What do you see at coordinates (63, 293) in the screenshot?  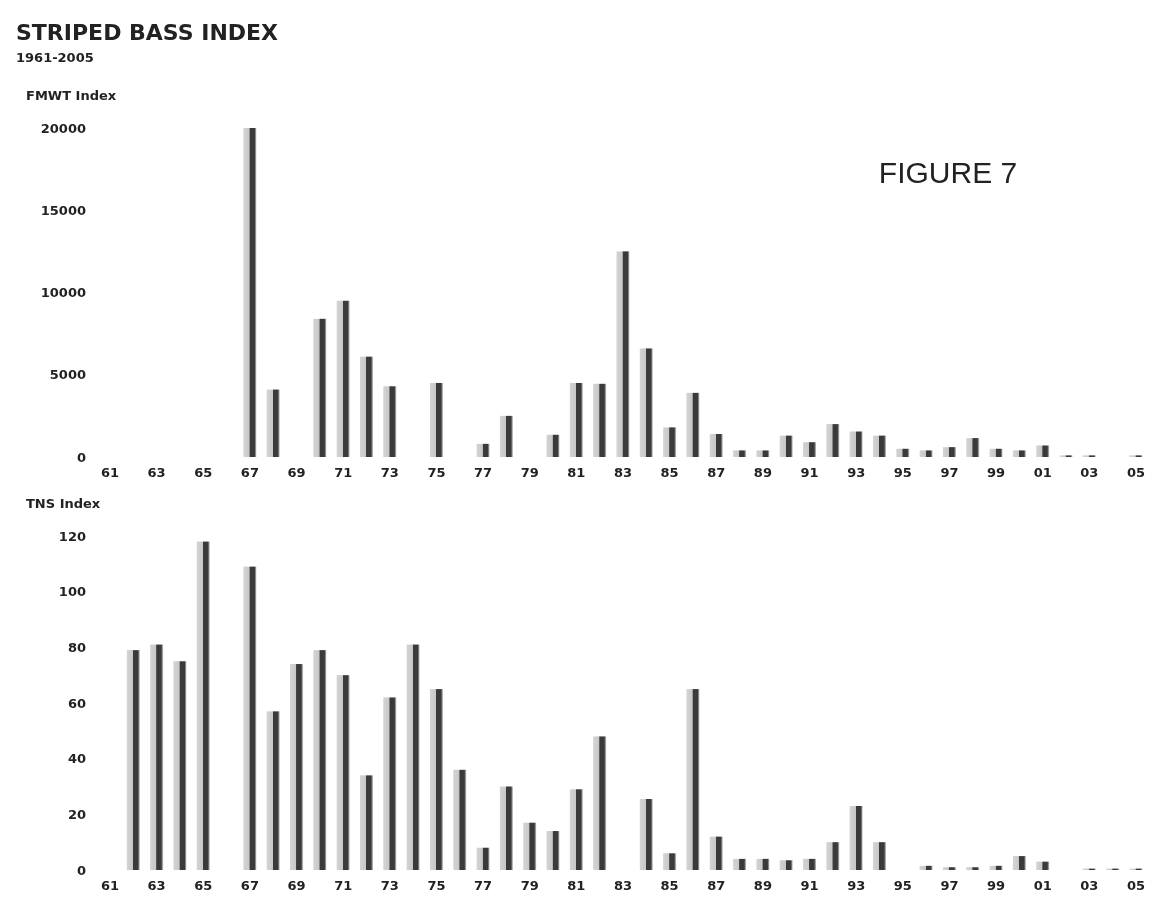 I see `y-tick-label: 10000` at bounding box center [63, 293].